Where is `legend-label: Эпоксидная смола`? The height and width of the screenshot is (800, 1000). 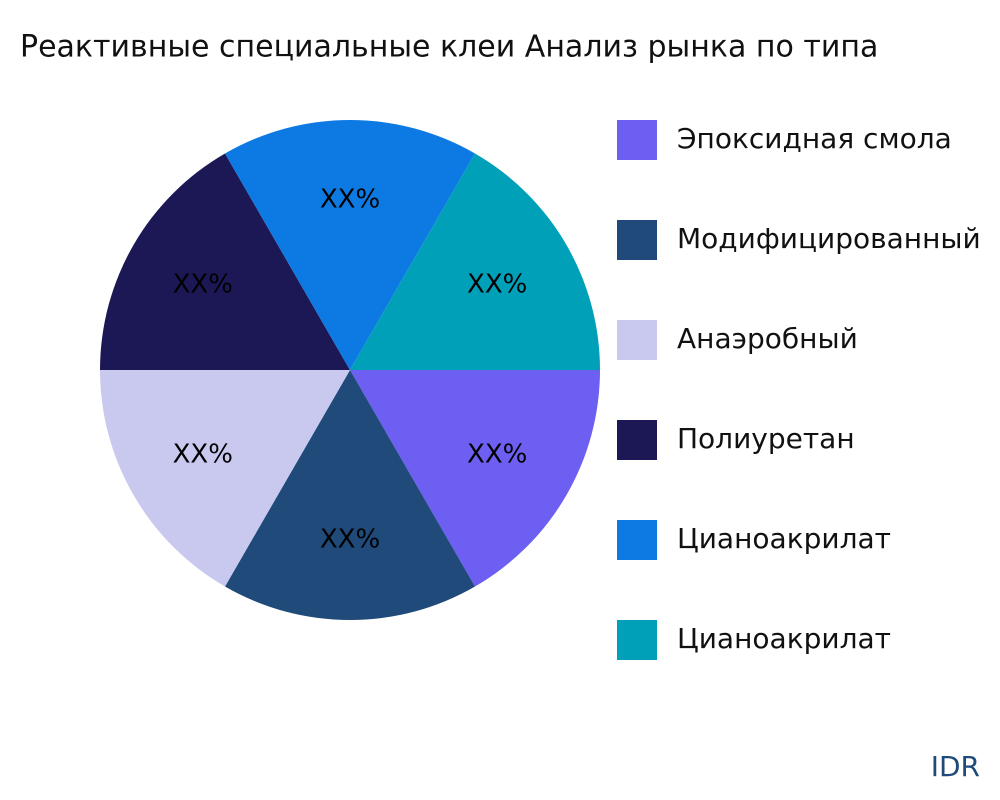
legend-label: Эпоксидная смола is located at coordinates (814, 138).